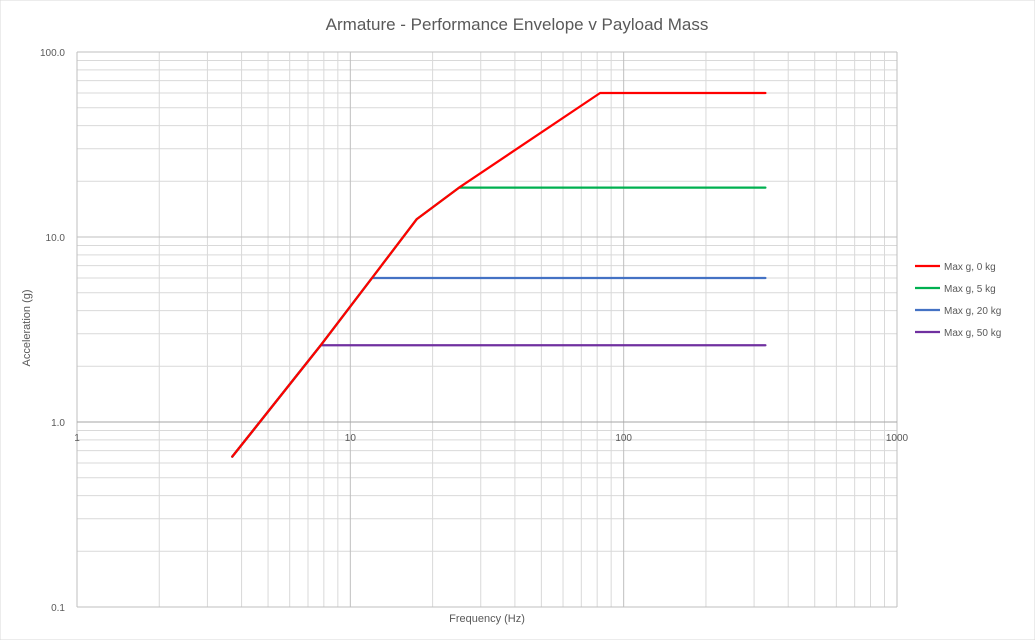 This screenshot has height=640, width=1035. I want to click on y-tick-label: 0.1, so click(58, 608).